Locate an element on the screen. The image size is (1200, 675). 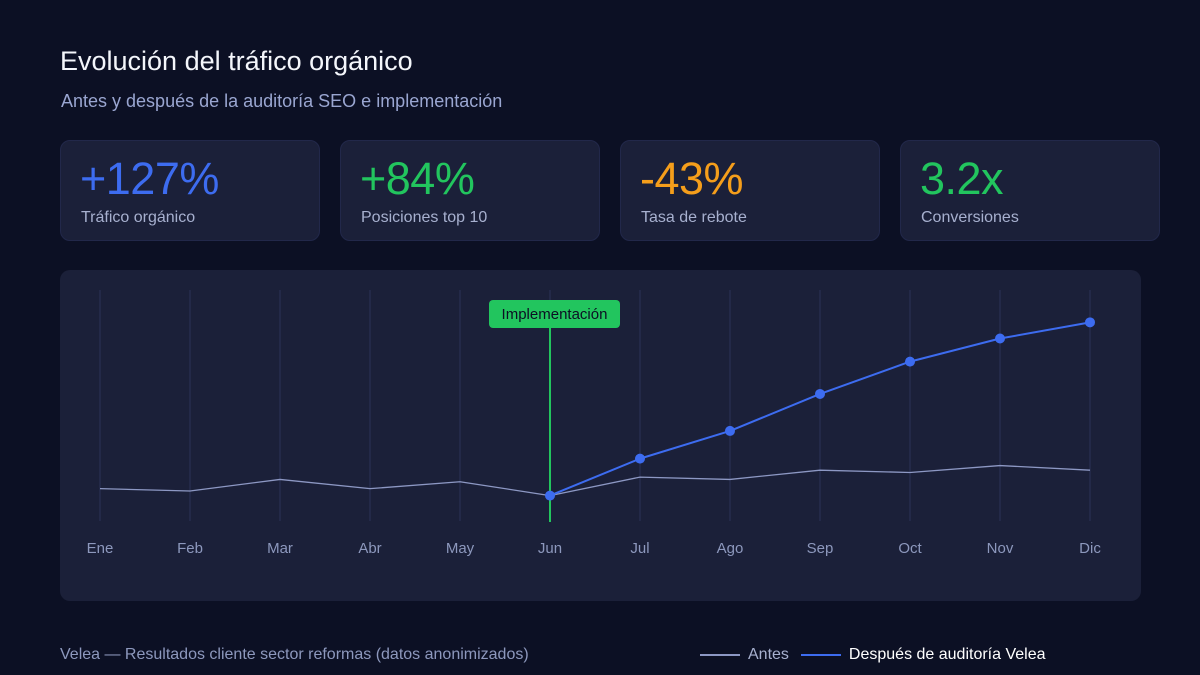
kpi-card-conversions: 3.2x Conversiones is located at coordinates (1030, 190).